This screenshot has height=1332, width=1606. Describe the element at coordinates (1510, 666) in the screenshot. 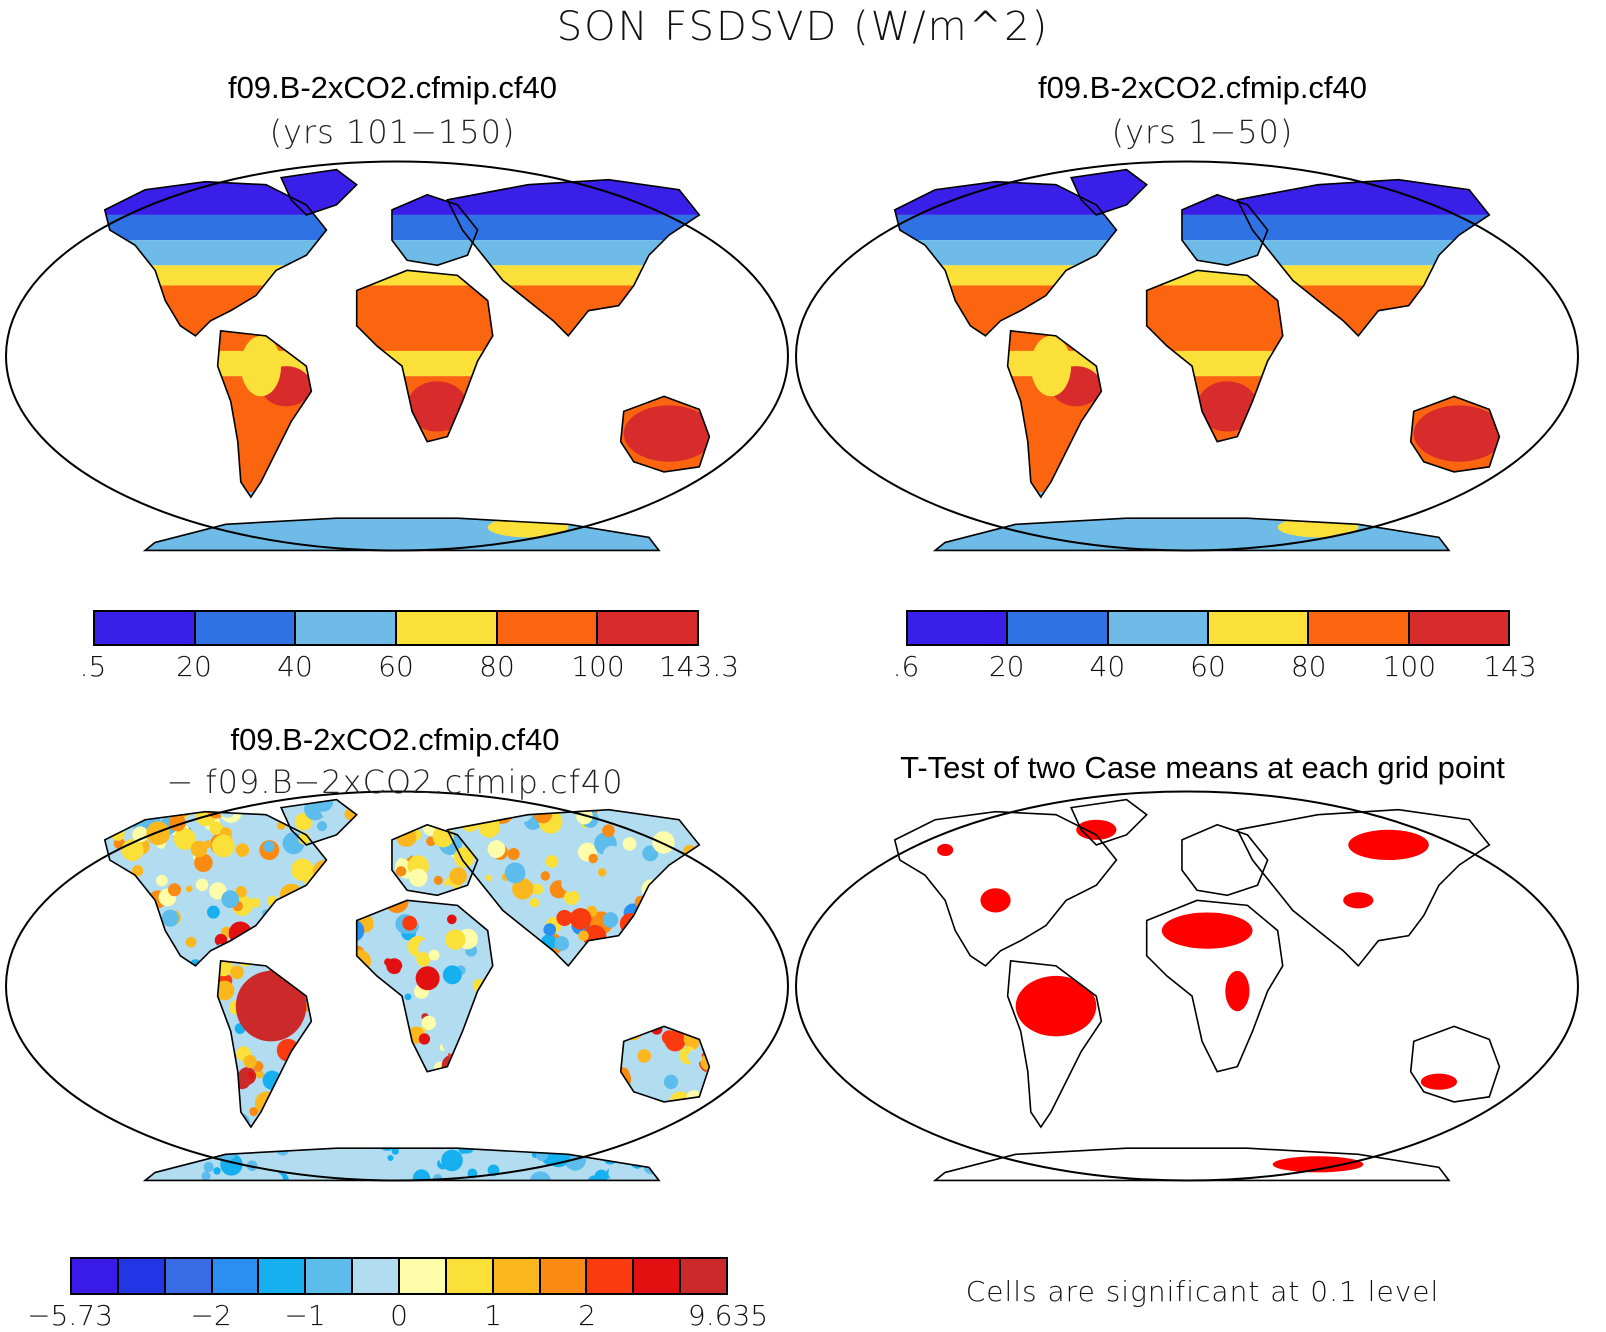

I see `colorbar-tick-label: 143` at that location.